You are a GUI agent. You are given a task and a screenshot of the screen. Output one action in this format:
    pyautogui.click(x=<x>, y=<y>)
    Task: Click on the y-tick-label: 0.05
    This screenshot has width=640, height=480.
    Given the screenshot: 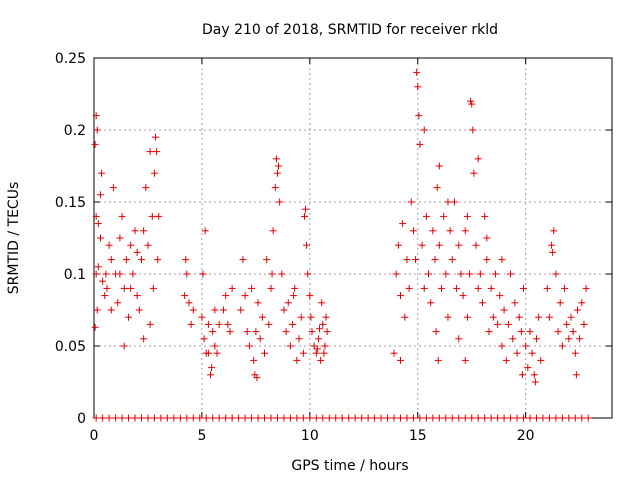 What is the action you would take?
    pyautogui.click(x=70, y=347)
    